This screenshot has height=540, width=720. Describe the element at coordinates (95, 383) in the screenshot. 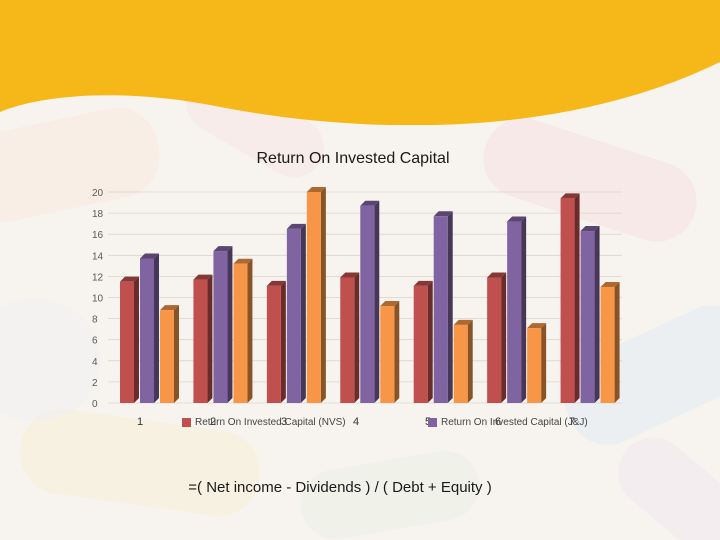

I see `y-tick-label: 2` at that location.